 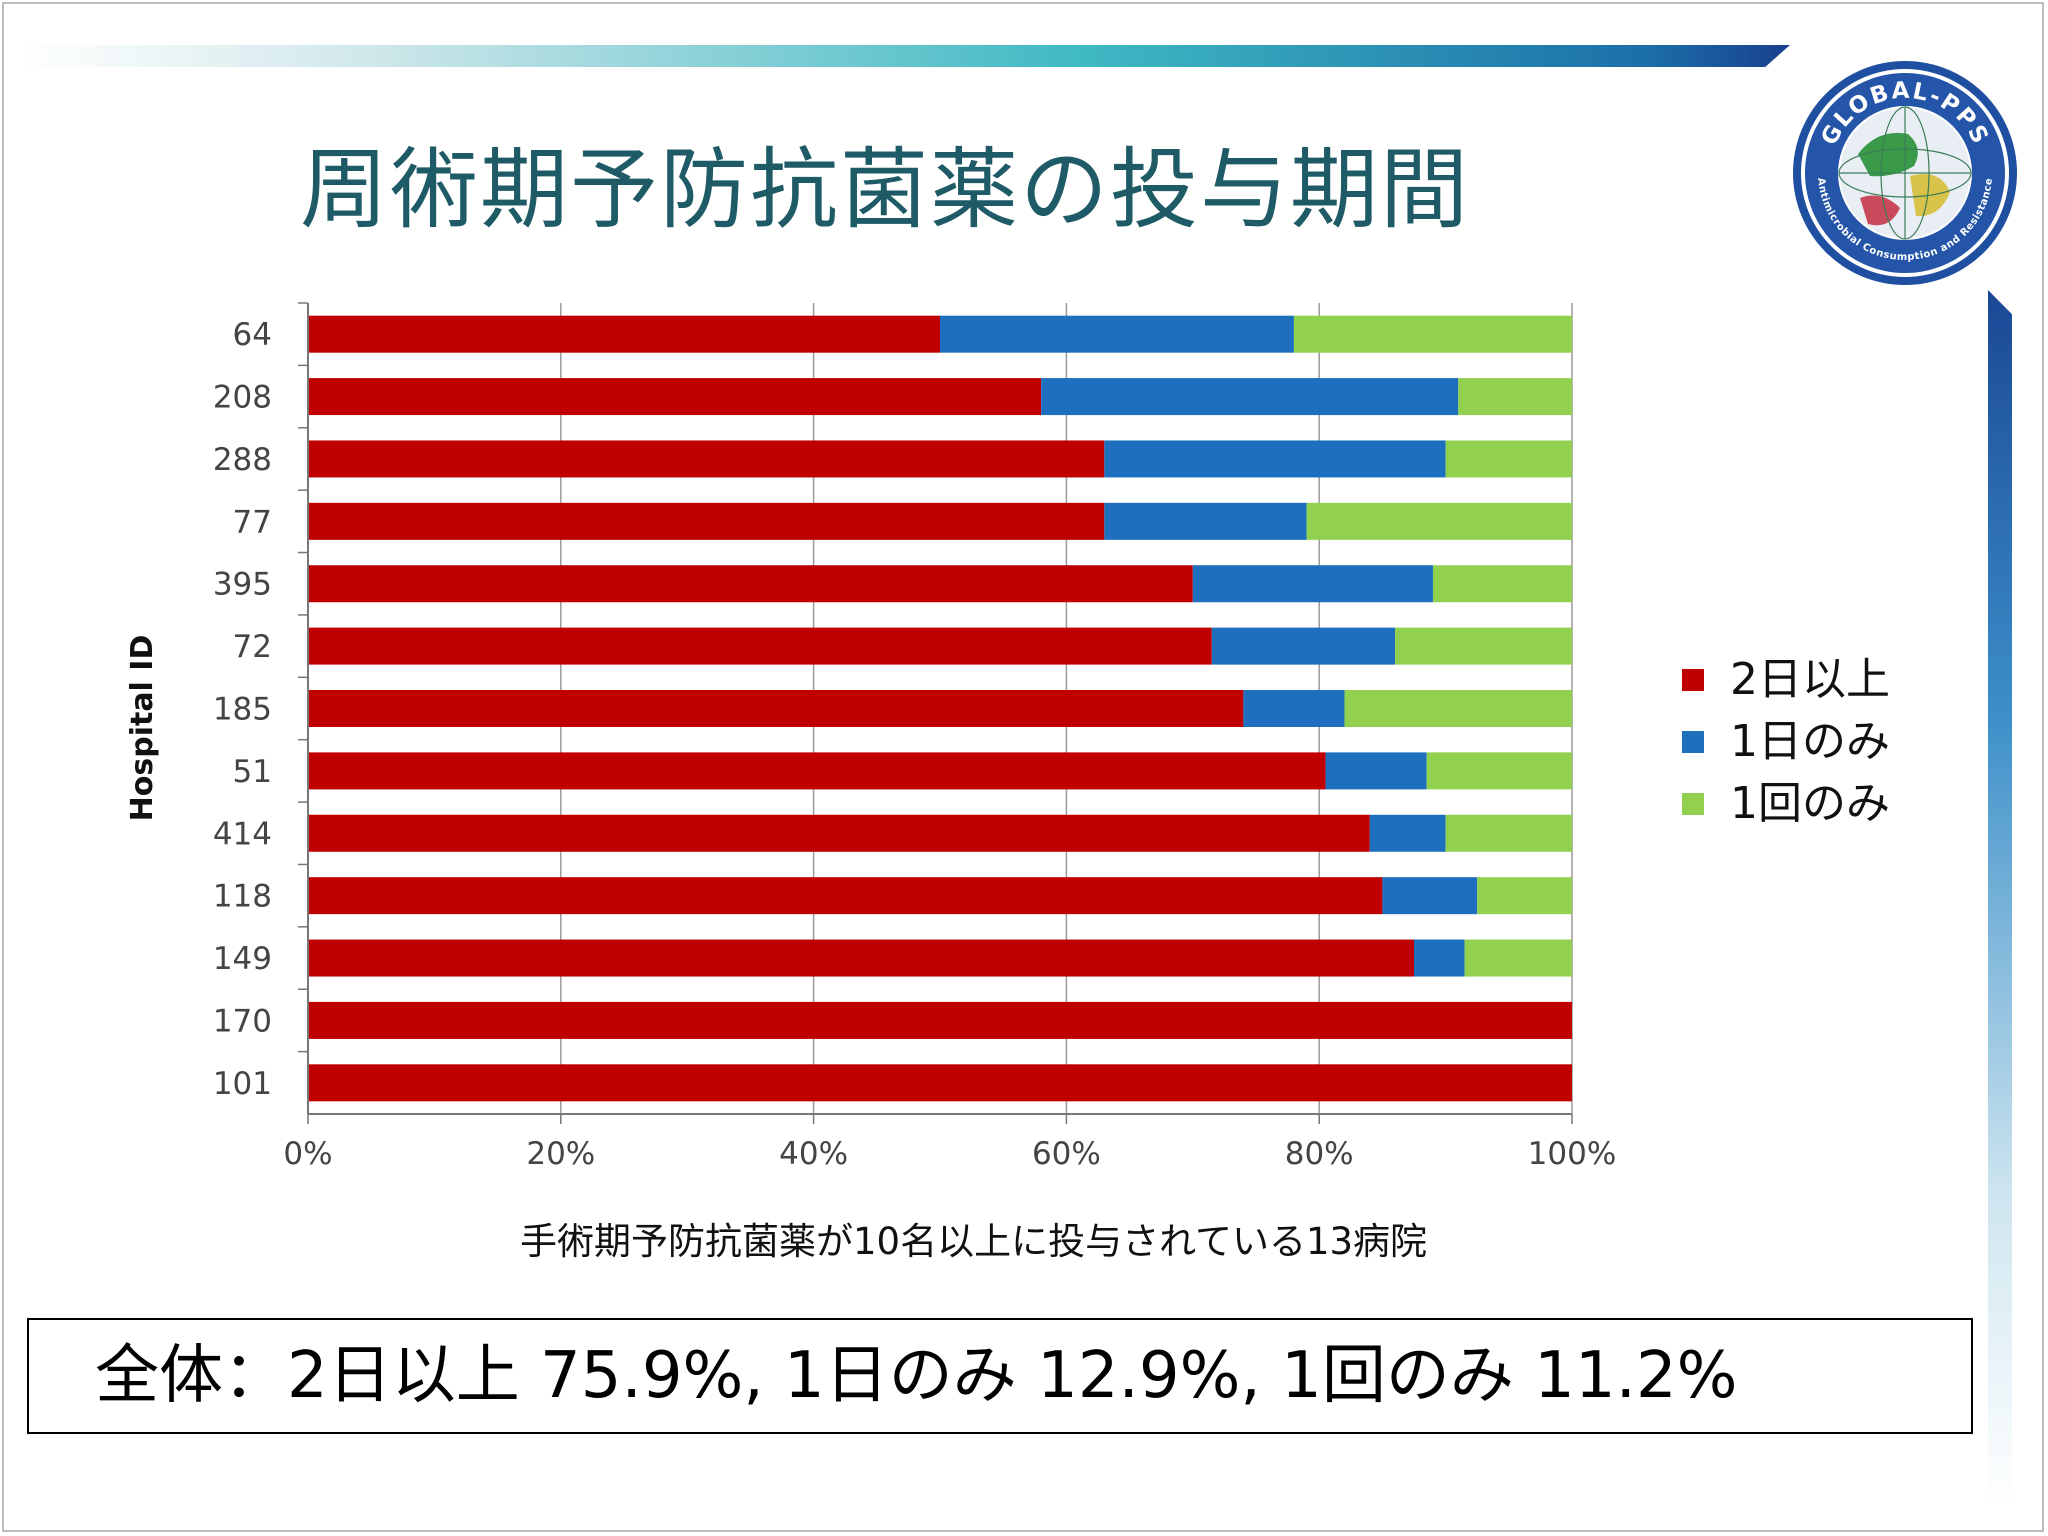 What do you see at coordinates (252, 335) in the screenshot?
I see `y-tick-label: 64` at bounding box center [252, 335].